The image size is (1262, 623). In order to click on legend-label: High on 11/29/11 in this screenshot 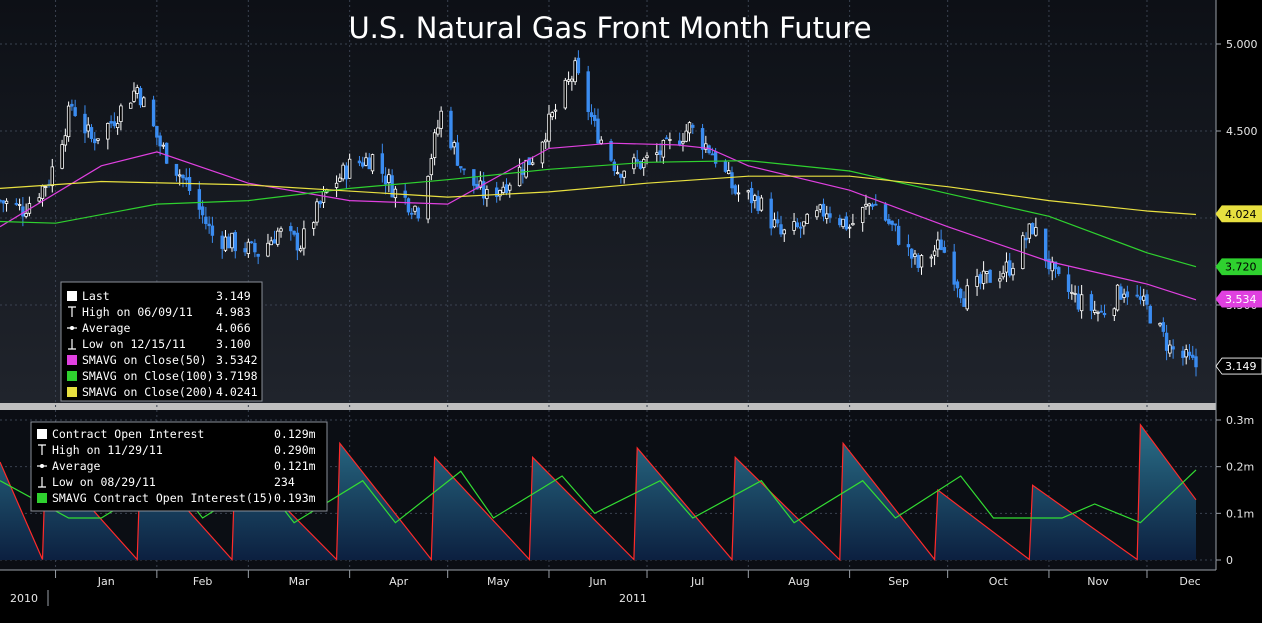, I will do `click(107, 450)`.